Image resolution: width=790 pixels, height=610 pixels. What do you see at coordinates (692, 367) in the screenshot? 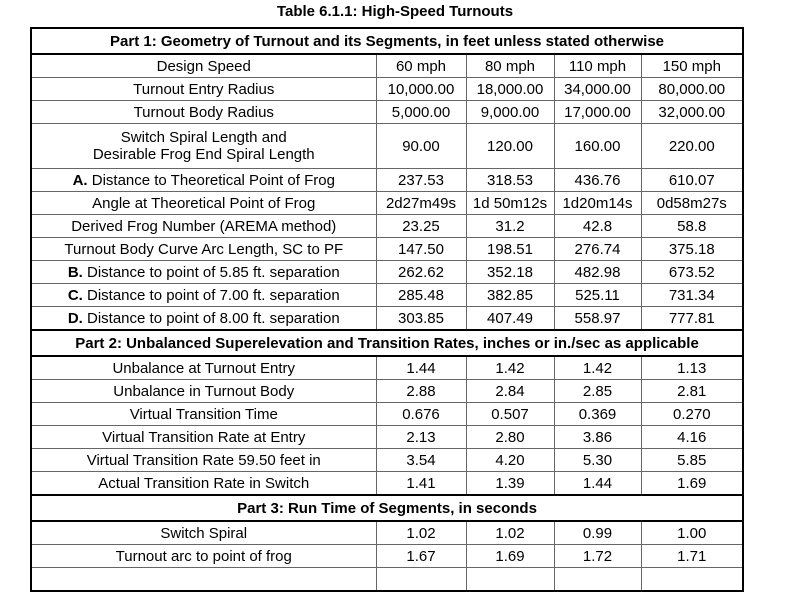
I see `value-cell: 1.13` at bounding box center [692, 367].